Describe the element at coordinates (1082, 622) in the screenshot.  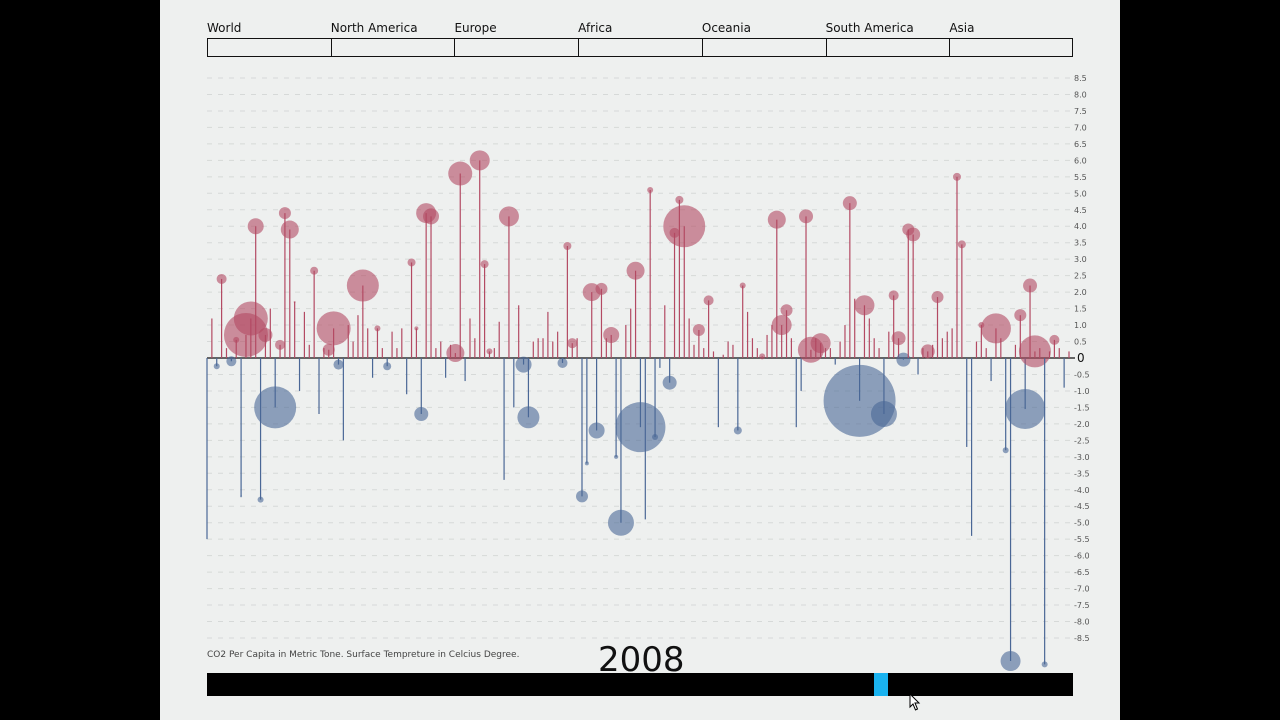
I see `y-tick-label: -8.0` at that location.